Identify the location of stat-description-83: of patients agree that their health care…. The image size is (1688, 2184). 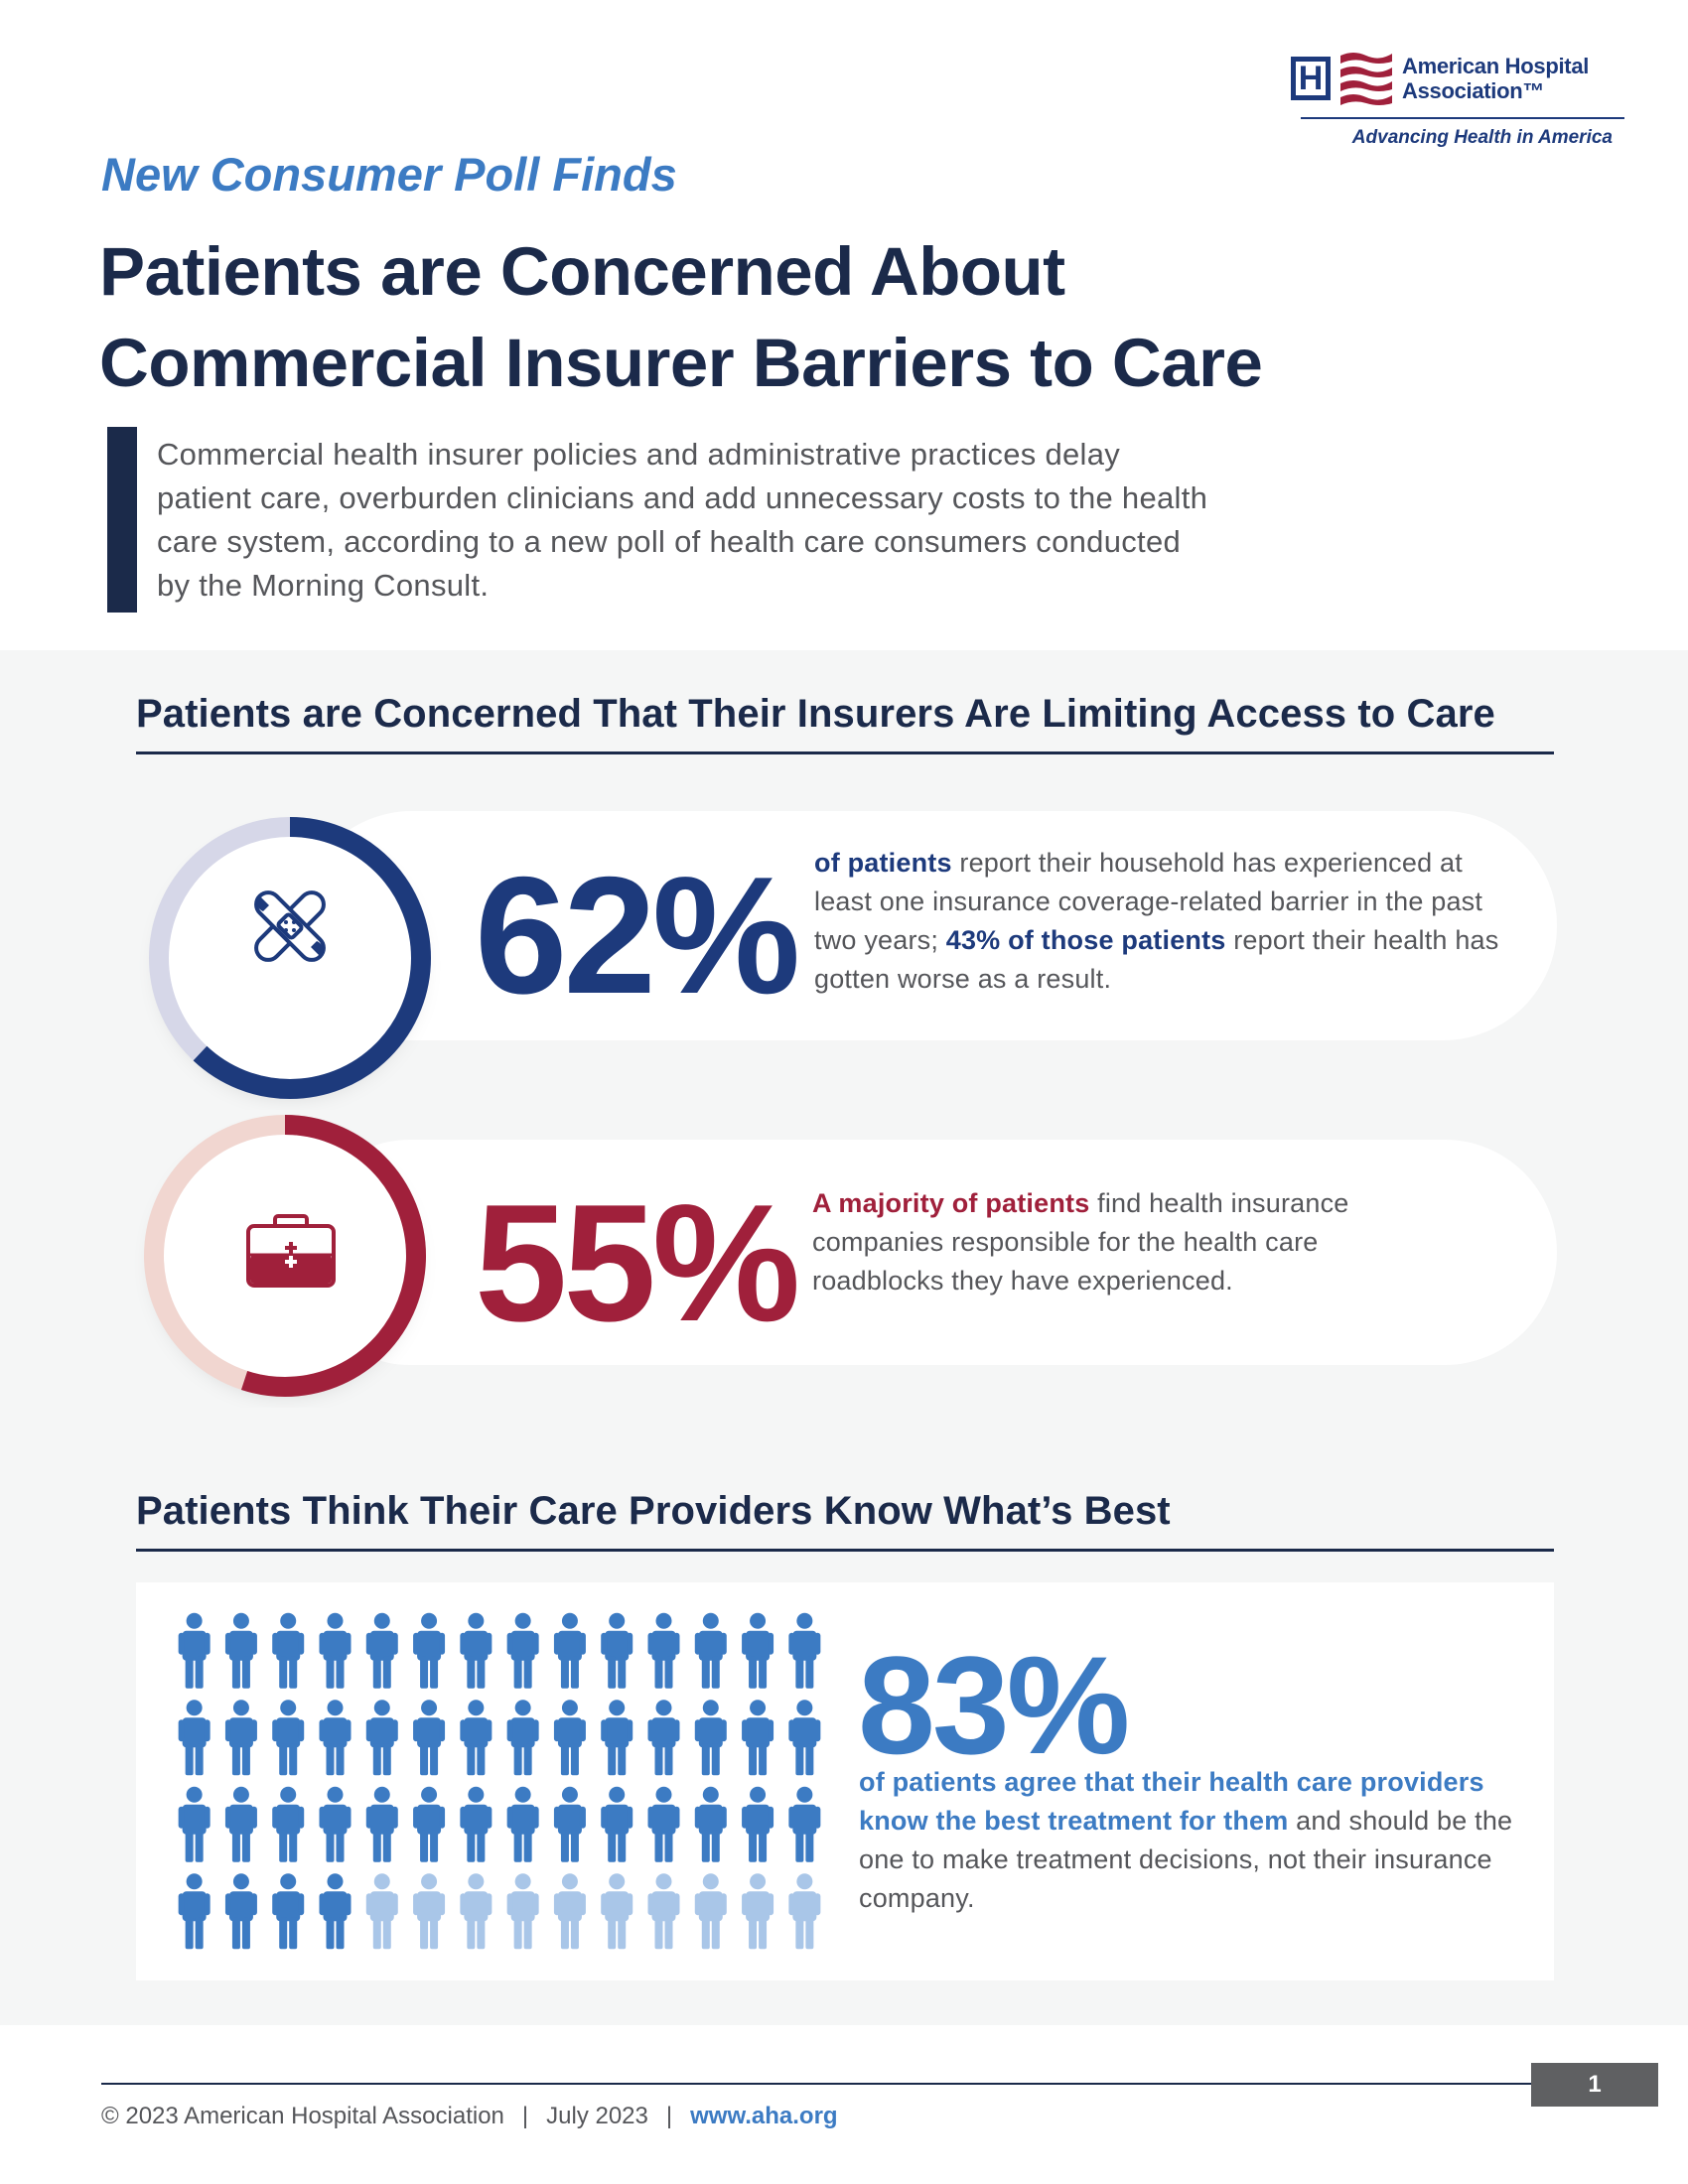
(1186, 1840).